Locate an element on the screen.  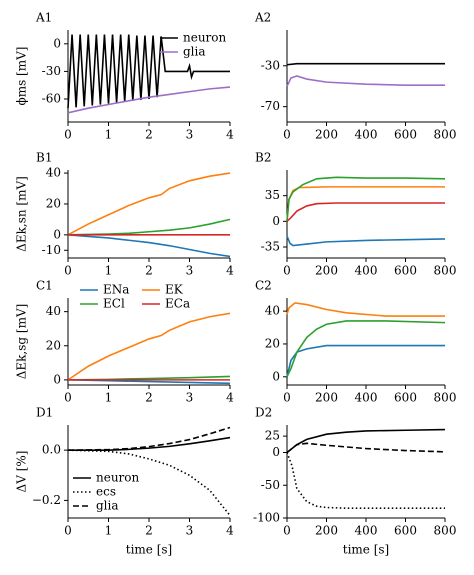
y-axis-label: ΔEk,sg [mV] is located at coordinates (22, 342).